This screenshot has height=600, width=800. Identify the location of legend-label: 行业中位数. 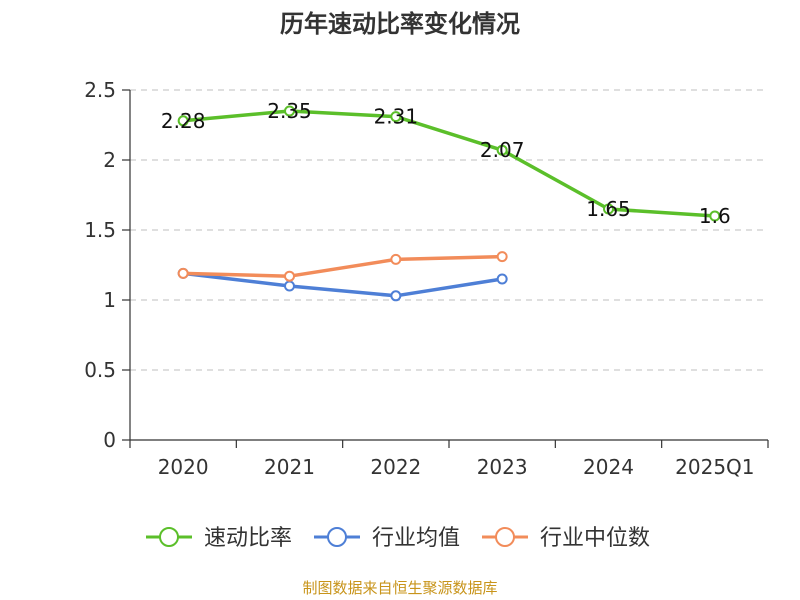
(595, 538).